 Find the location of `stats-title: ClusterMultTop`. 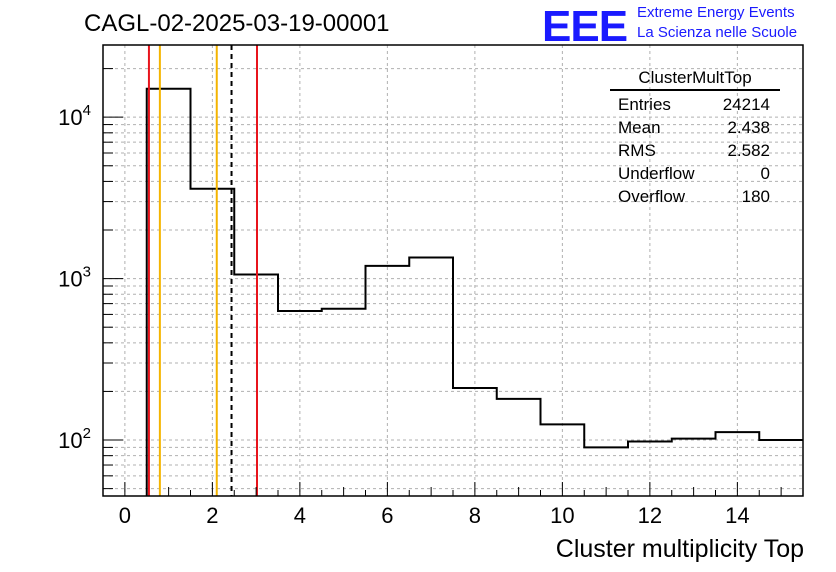

stats-title: ClusterMultTop is located at coordinates (695, 79).